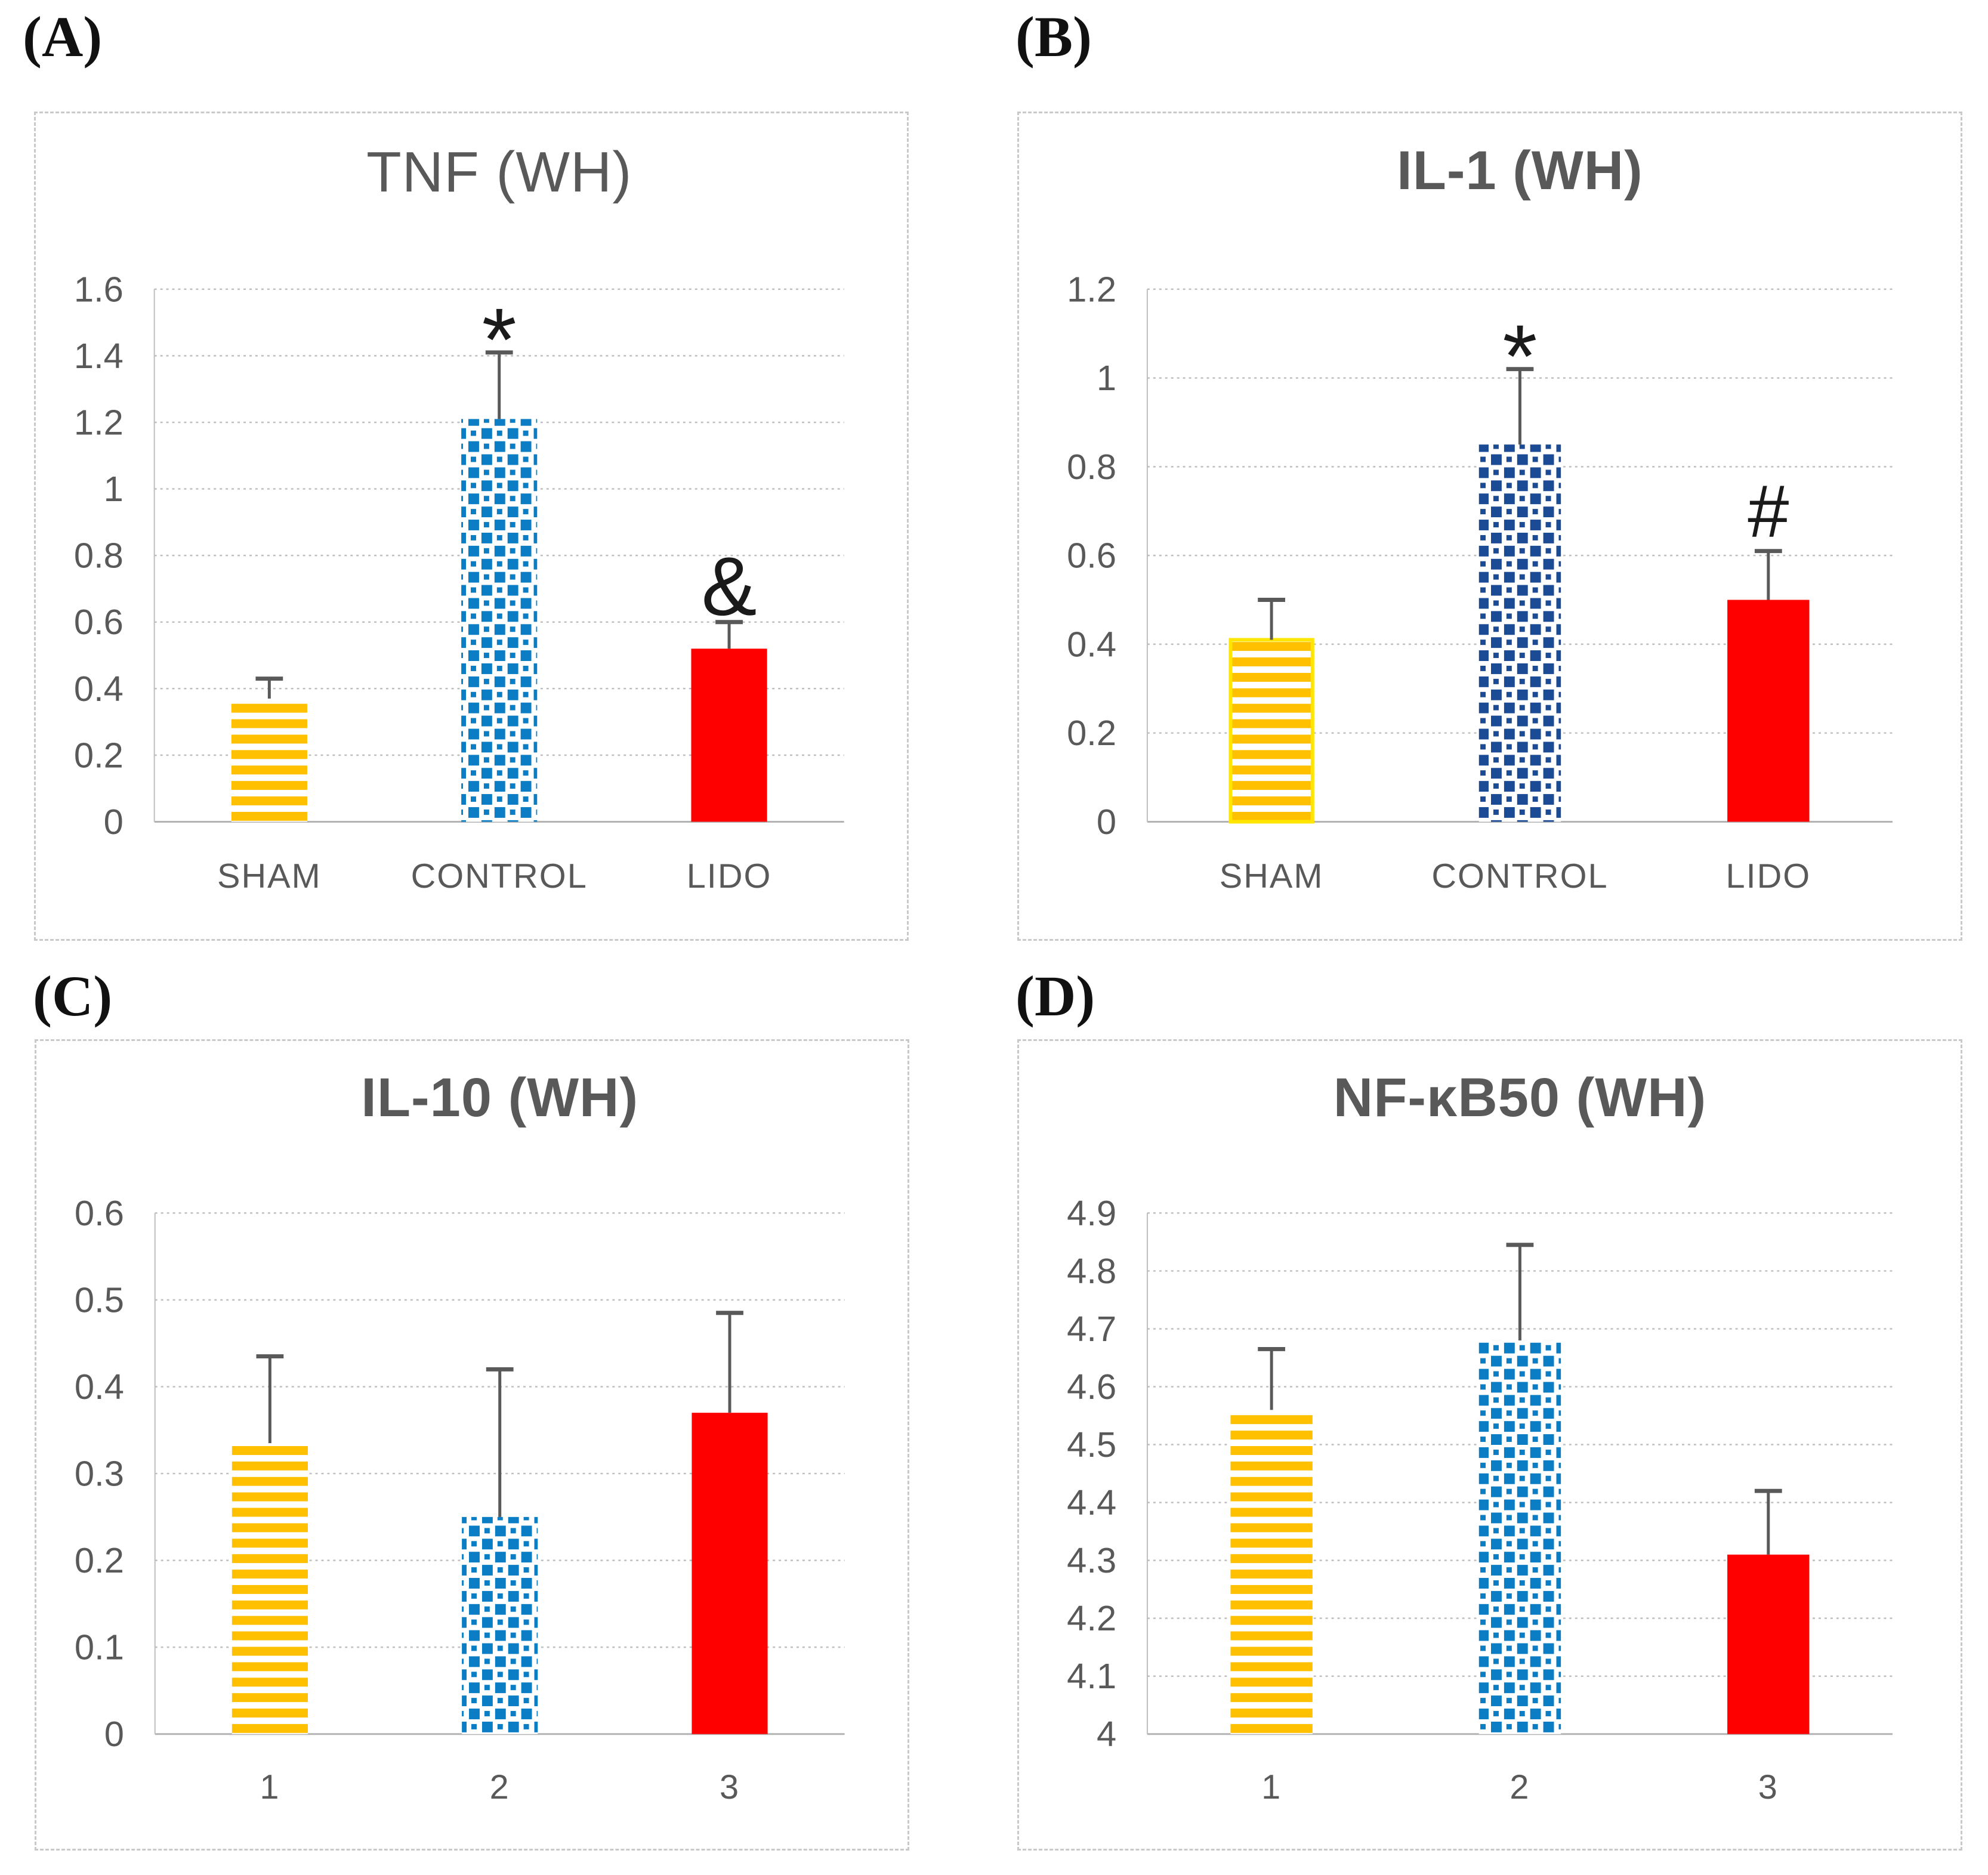 Image resolution: width=1988 pixels, height=1875 pixels. Describe the element at coordinates (500, 1098) in the screenshot. I see `chart-title-c: IL-10 (WH)` at that location.